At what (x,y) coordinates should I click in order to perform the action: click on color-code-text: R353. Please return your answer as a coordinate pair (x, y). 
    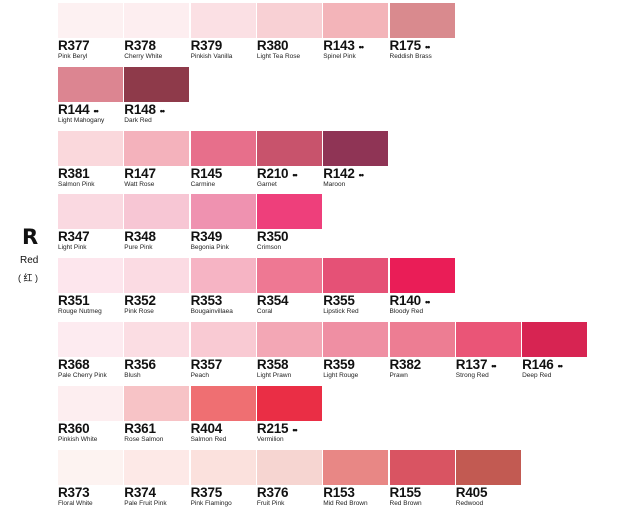
    Looking at the image, I should click on (206, 300).